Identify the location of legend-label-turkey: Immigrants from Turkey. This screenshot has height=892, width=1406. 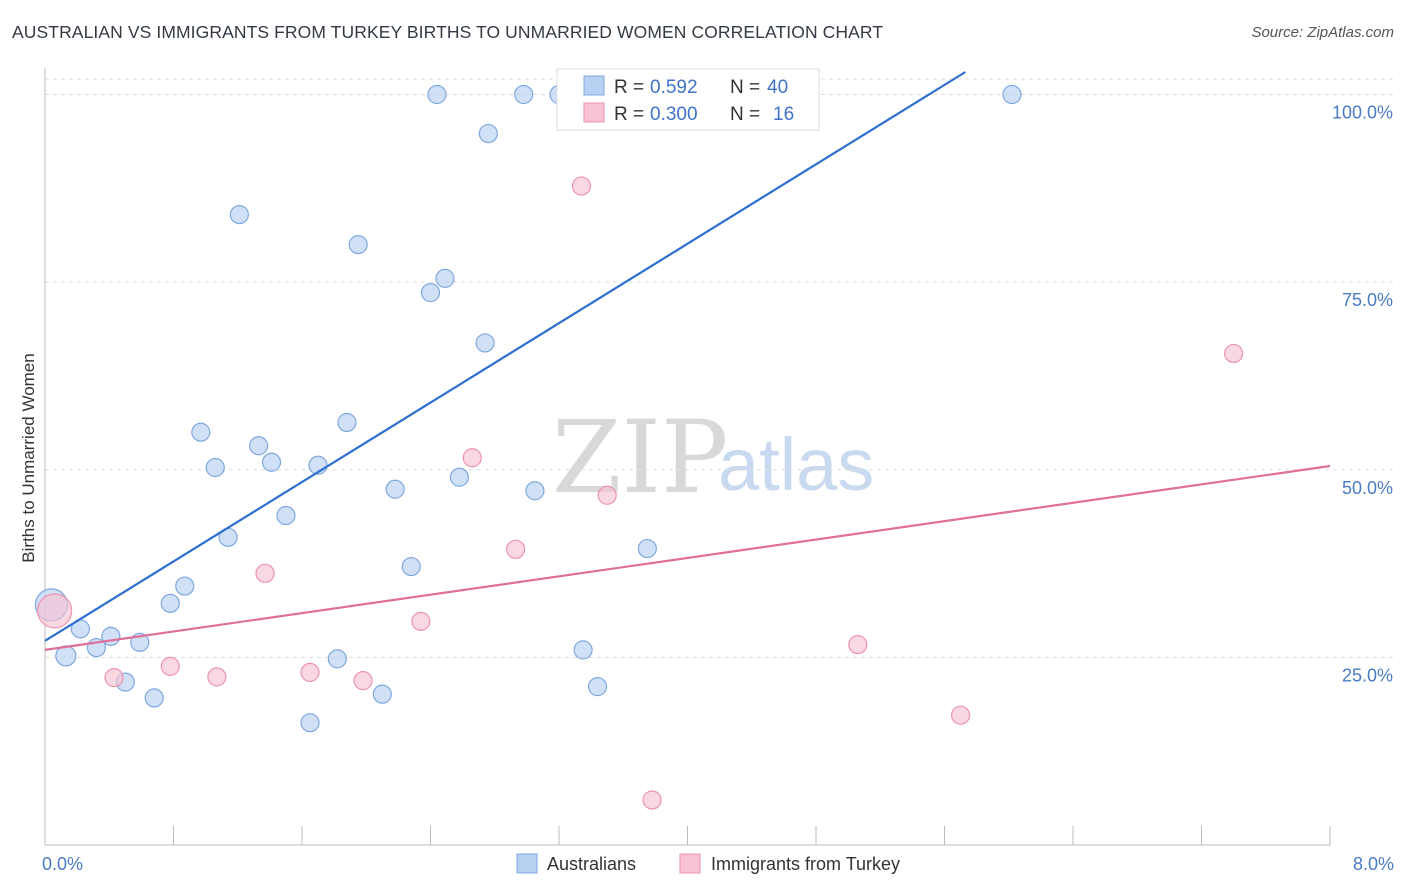
(805, 864).